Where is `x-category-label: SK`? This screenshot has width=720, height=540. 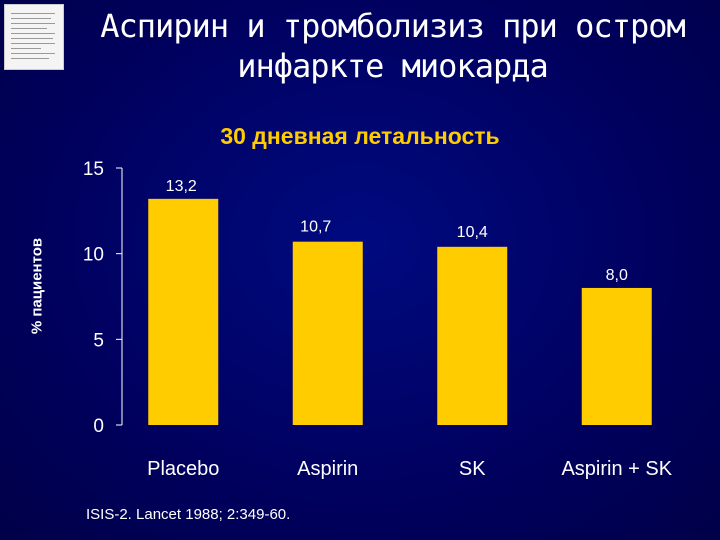 x-category-label: SK is located at coordinates (472, 469).